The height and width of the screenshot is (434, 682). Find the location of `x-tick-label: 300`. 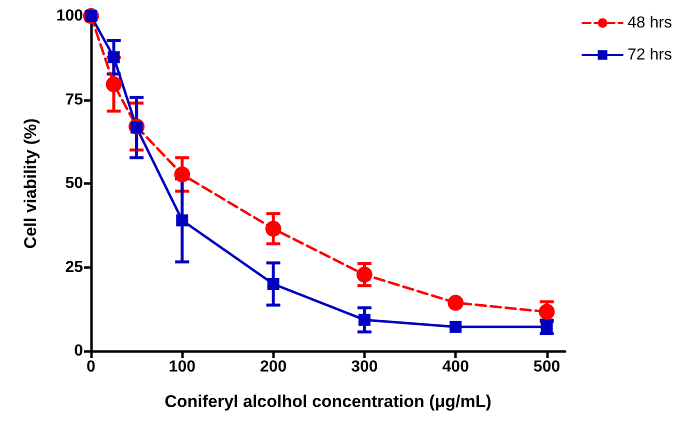

x-tick-label: 300 is located at coordinates (364, 367).